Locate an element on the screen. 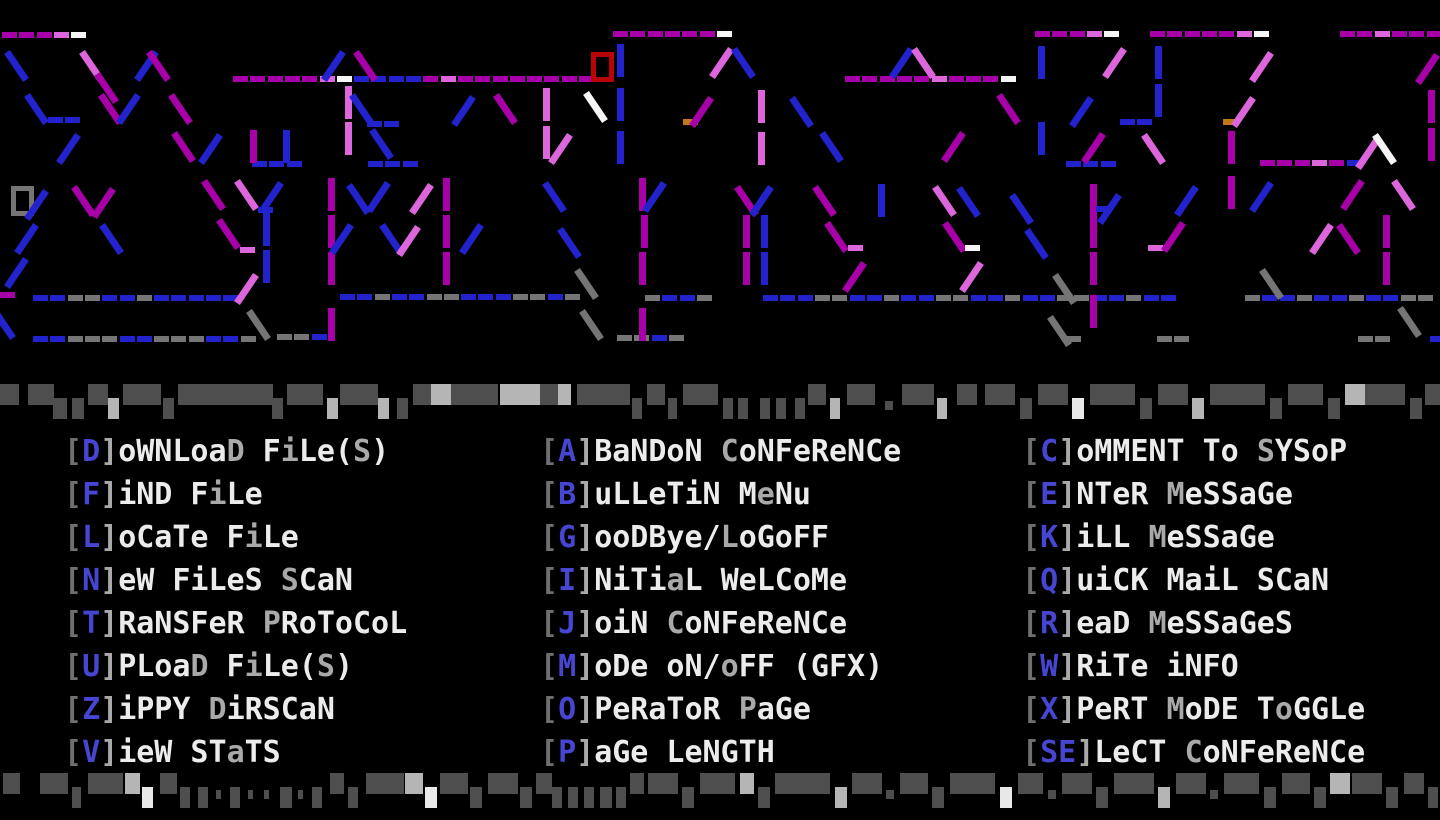 This screenshot has height=820, width=1440. menu-item-upload-files: [U]PLoaD FiLe(S) is located at coordinates (208, 666).